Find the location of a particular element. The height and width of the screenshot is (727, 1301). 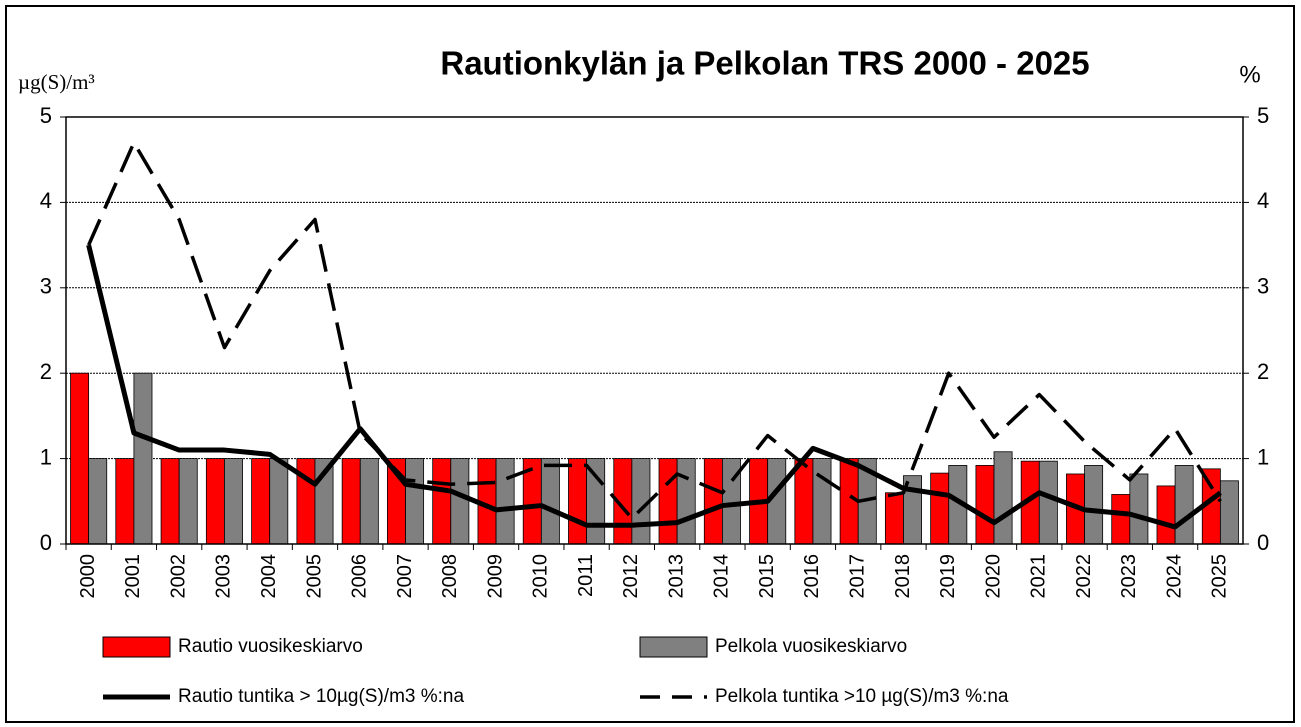

x-tick-label: 2011 is located at coordinates (586, 575).